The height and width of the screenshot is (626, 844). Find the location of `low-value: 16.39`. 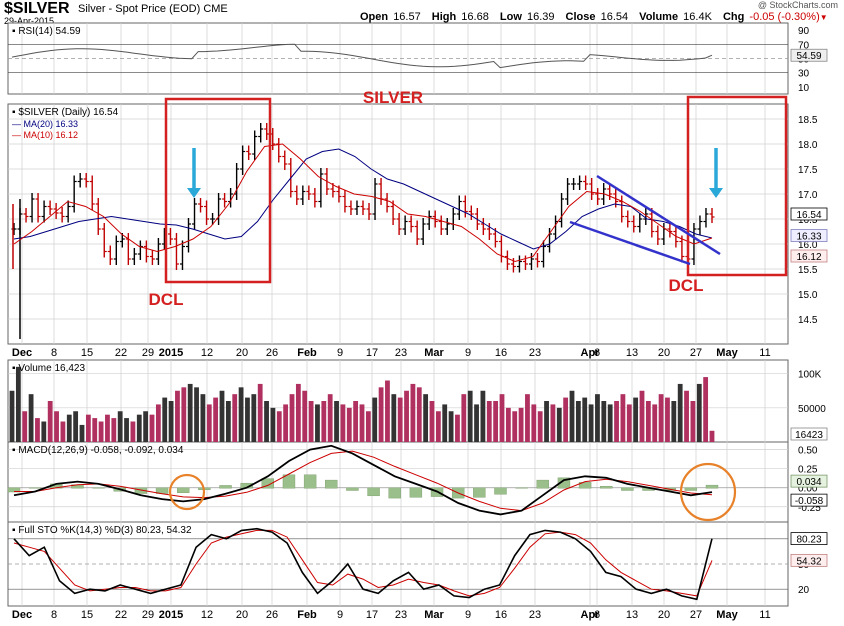

low-value: 16.39 is located at coordinates (540, 17).